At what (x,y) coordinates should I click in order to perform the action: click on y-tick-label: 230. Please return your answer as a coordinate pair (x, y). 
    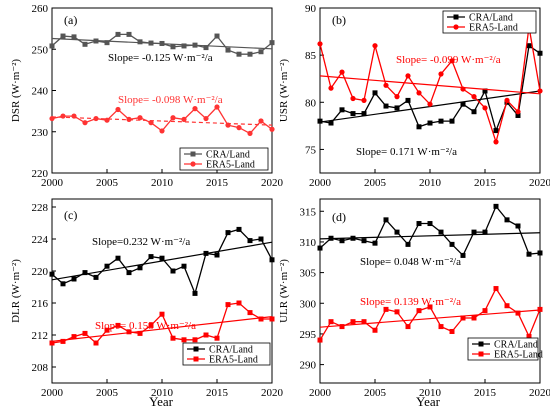
    Looking at the image, I should click on (40, 133).